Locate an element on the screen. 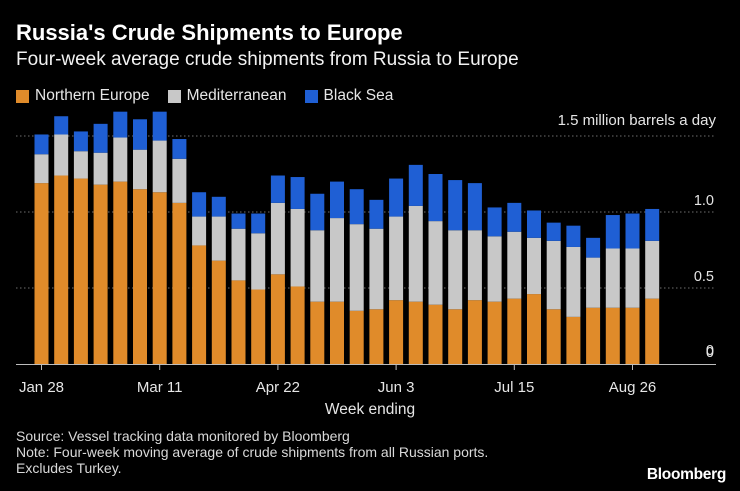 The width and height of the screenshot is (740, 491). y-tick-label: 1.0 is located at coordinates (704, 201).